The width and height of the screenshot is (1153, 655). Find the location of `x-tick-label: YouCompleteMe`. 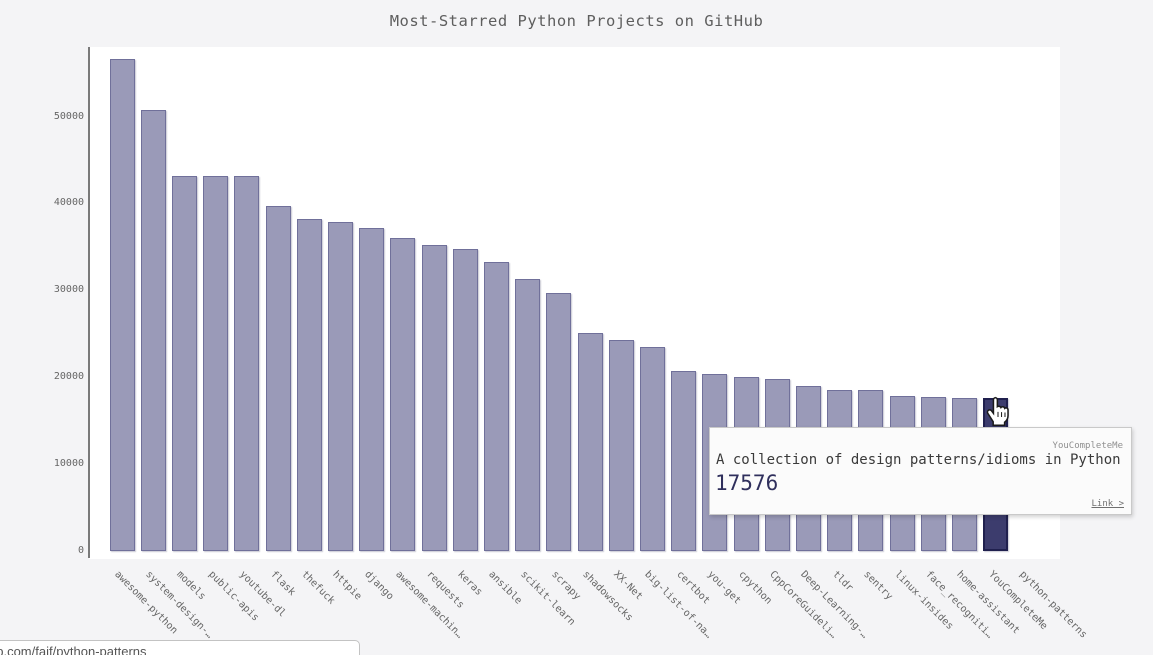

x-tick-label: YouCompleteMe is located at coordinates (1017, 601).